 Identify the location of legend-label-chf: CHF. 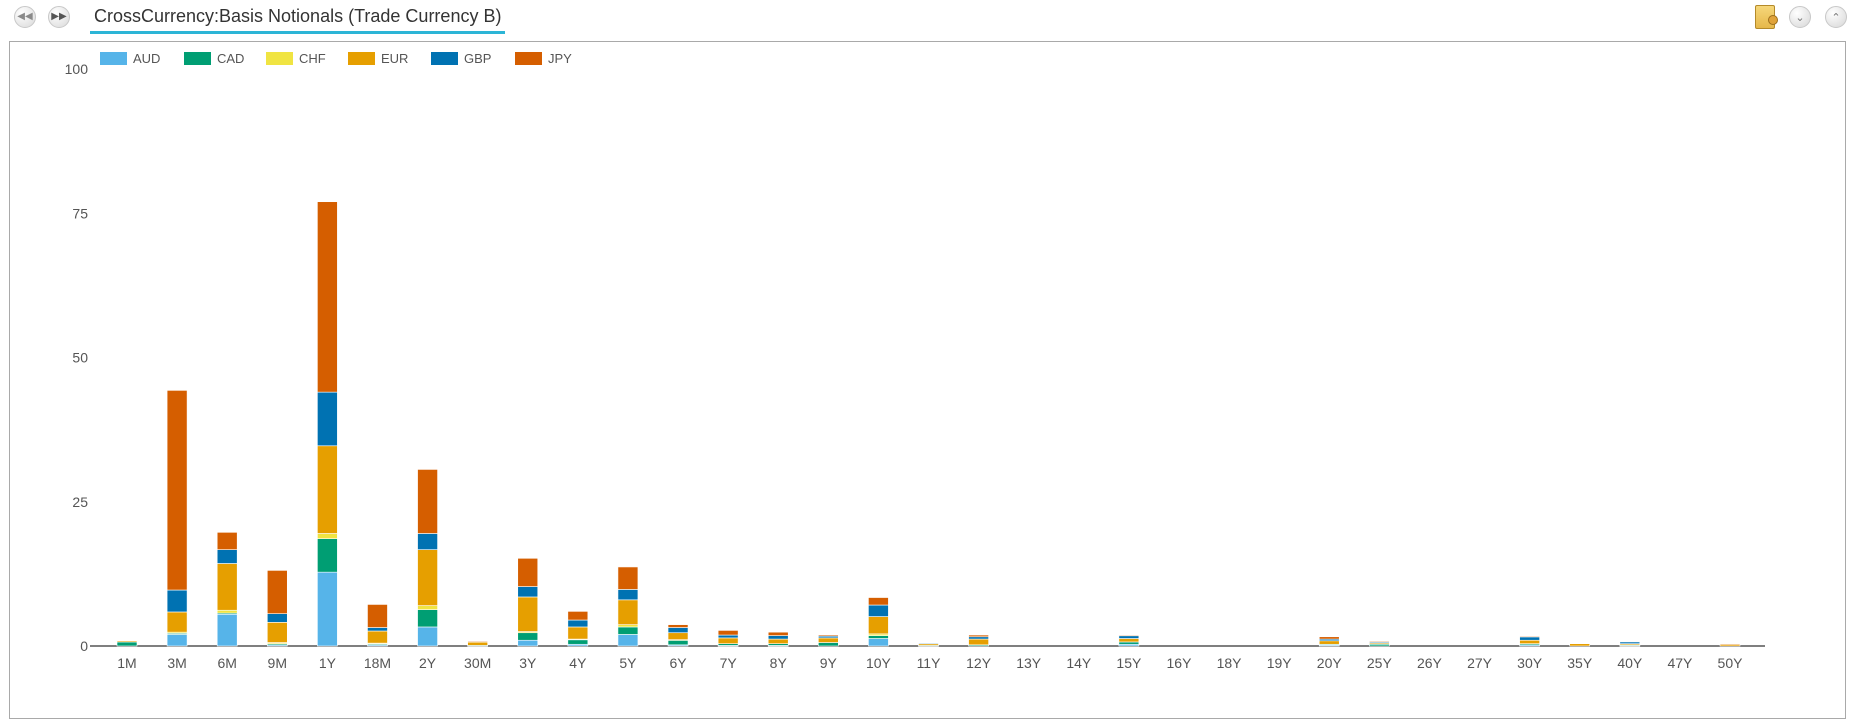
(312, 58).